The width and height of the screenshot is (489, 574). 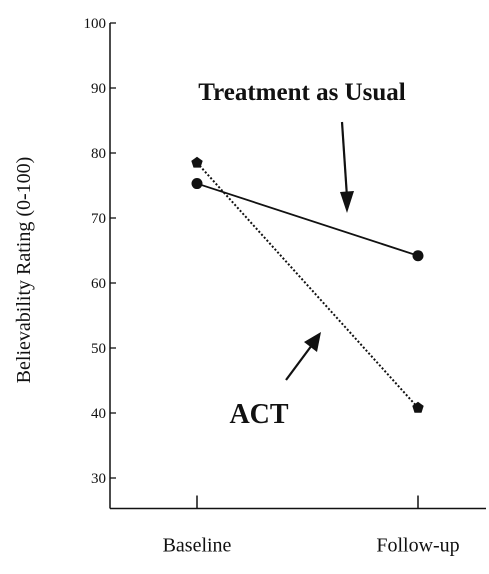 I want to click on y-axis-title: Believability Rating (0-100), so click(x=24, y=270).